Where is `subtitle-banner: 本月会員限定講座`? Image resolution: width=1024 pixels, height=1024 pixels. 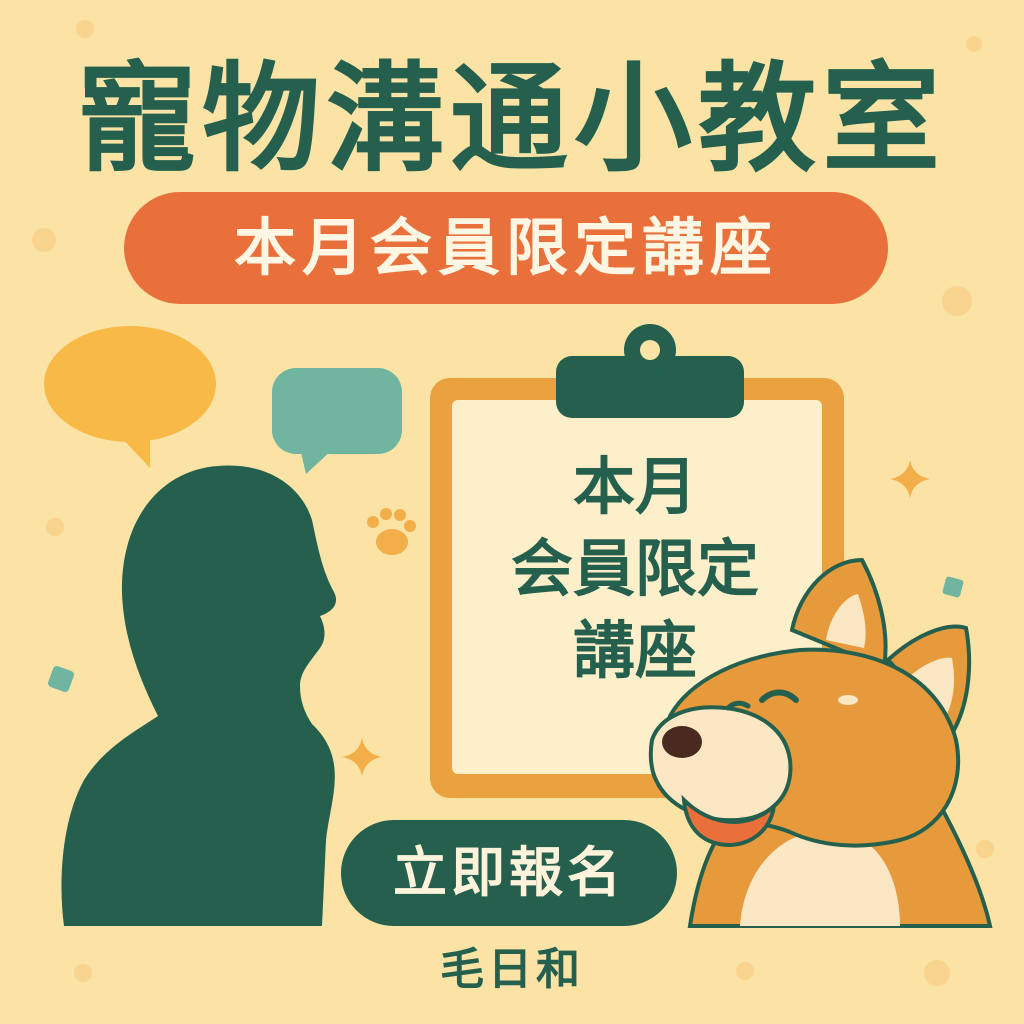
subtitle-banner: 本月会員限定講座 is located at coordinates (506, 248).